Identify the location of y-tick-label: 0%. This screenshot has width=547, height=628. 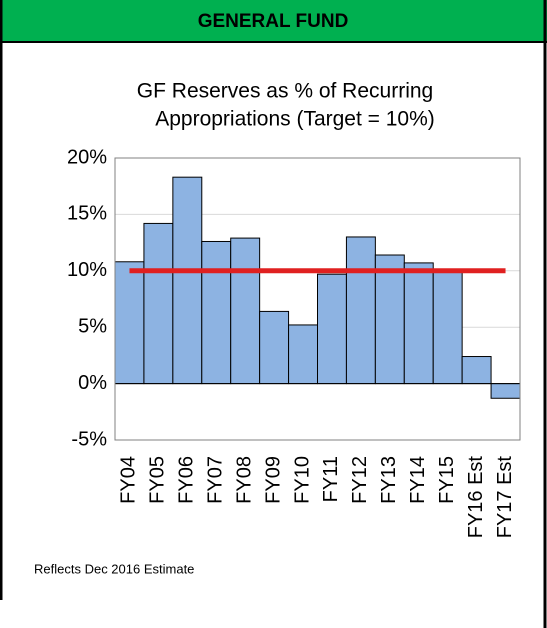
(92, 383).